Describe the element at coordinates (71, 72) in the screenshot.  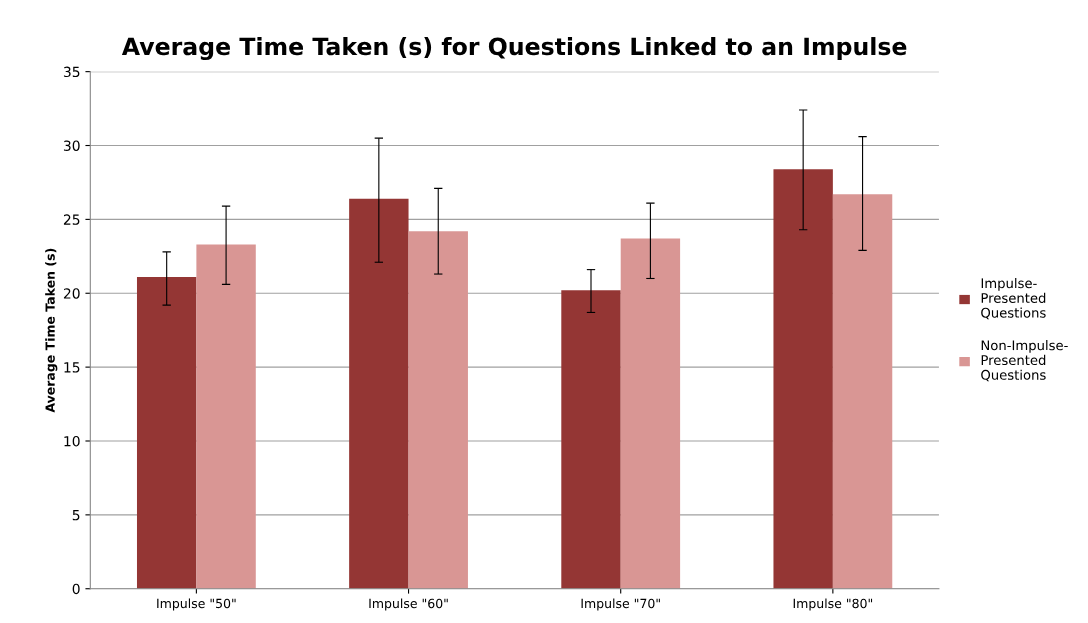
I see `y-tick-label: 35` at that location.